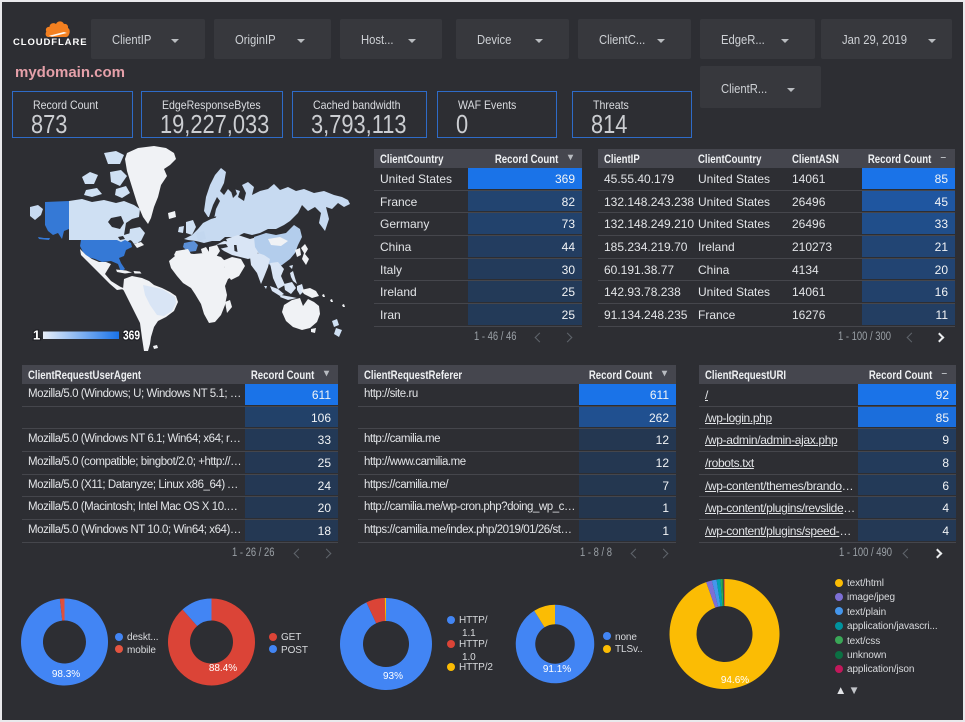 The height and width of the screenshot is (722, 965). Describe the element at coordinates (66, 674) in the screenshot. I see `svg-text: 98.3%` at that location.